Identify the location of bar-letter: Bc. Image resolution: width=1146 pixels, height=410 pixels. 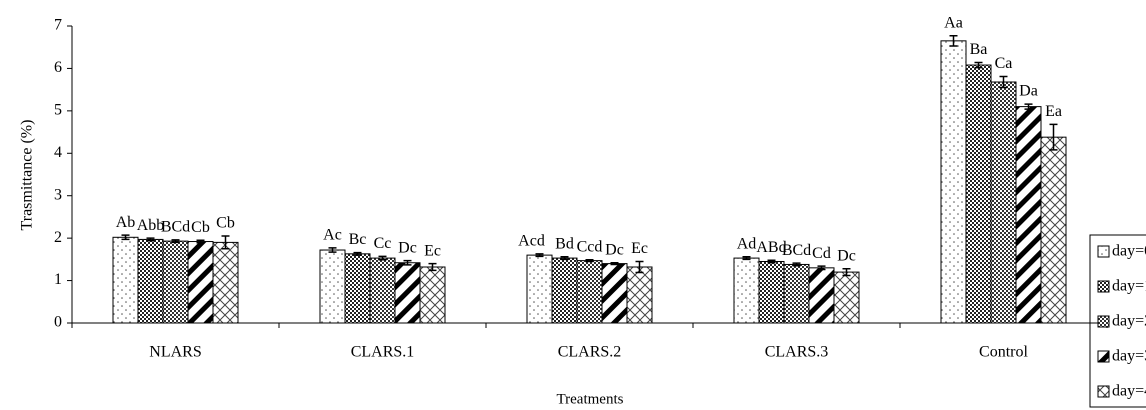
(358, 239).